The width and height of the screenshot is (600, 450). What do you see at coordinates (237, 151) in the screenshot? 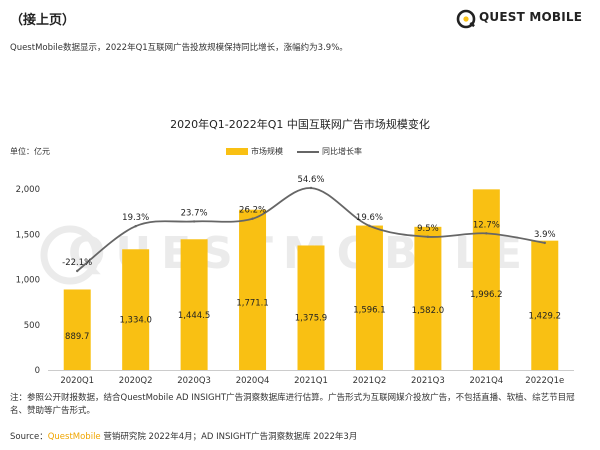
I see `legend-bar-swatch` at bounding box center [237, 151].